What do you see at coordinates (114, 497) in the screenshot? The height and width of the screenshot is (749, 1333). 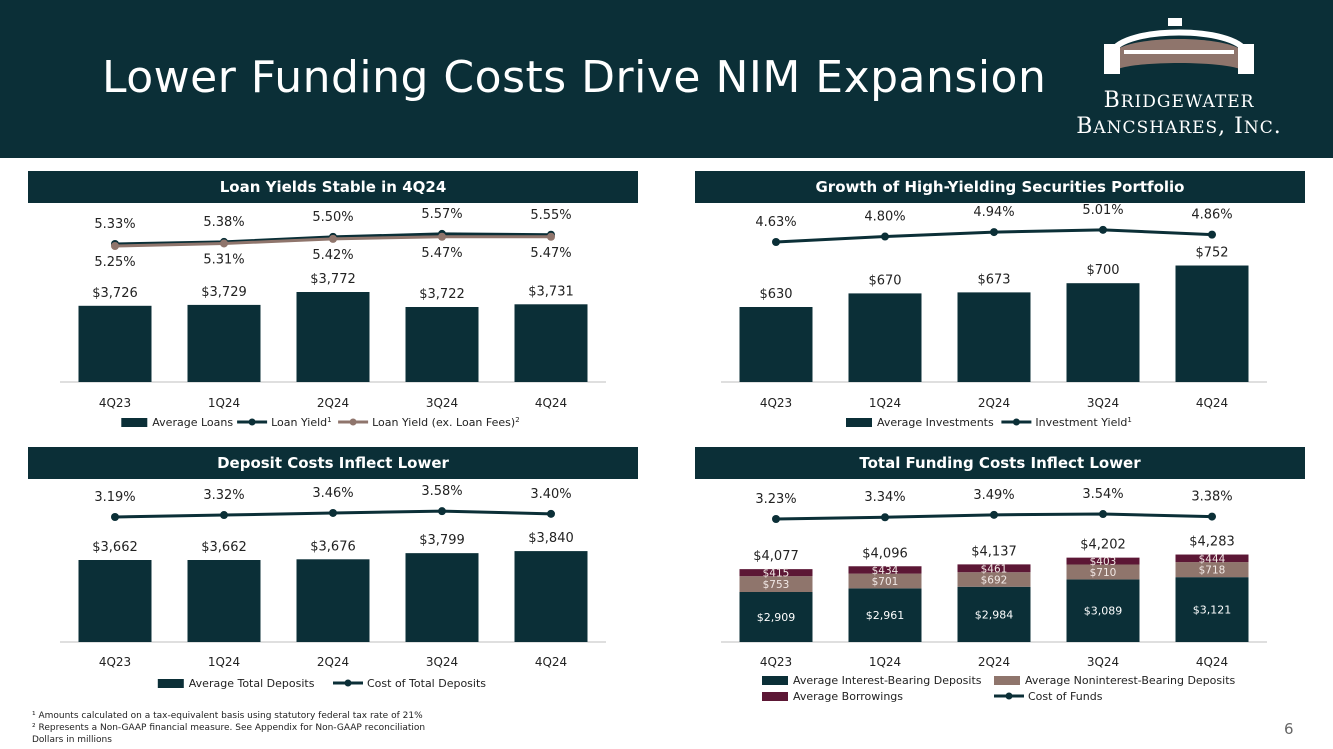 I see `line-value-label: 3.19%` at bounding box center [114, 497].